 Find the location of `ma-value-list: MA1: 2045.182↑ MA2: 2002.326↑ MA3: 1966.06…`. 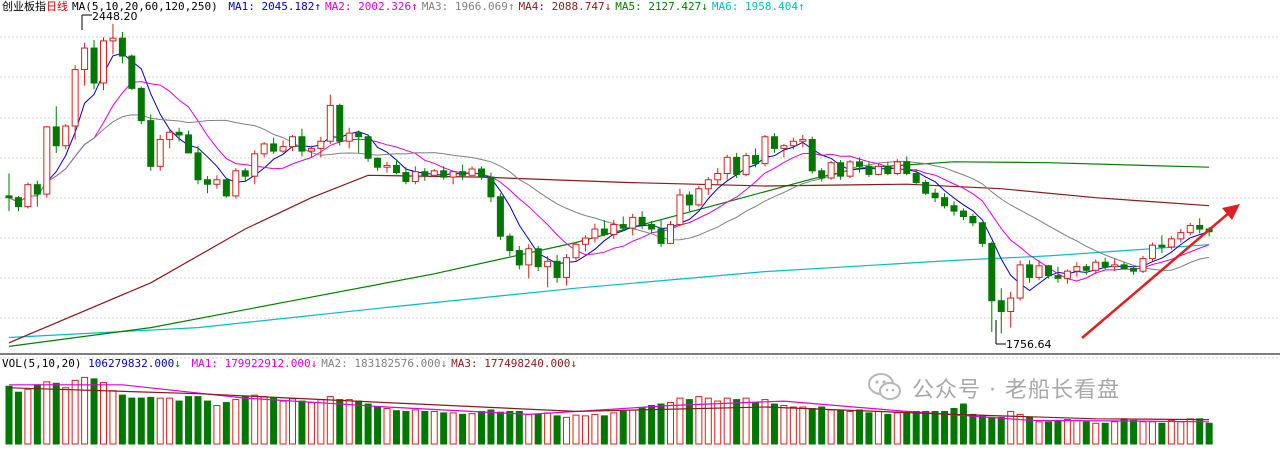

ma-value-list: MA1: 2045.182↑ MA2: 2002.326↑ MA3: 1966.06… is located at coordinates (518, 6).